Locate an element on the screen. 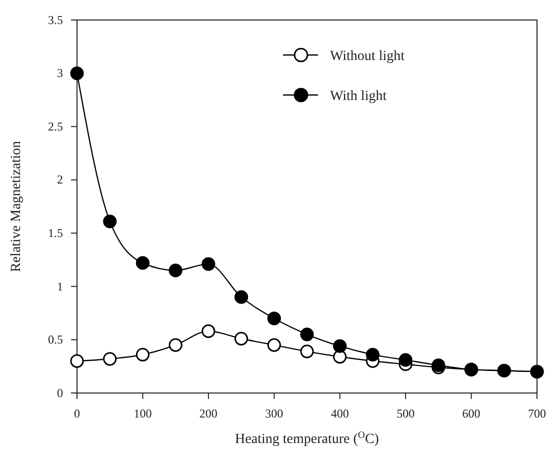  x-tick-label: 400 is located at coordinates (339, 413).